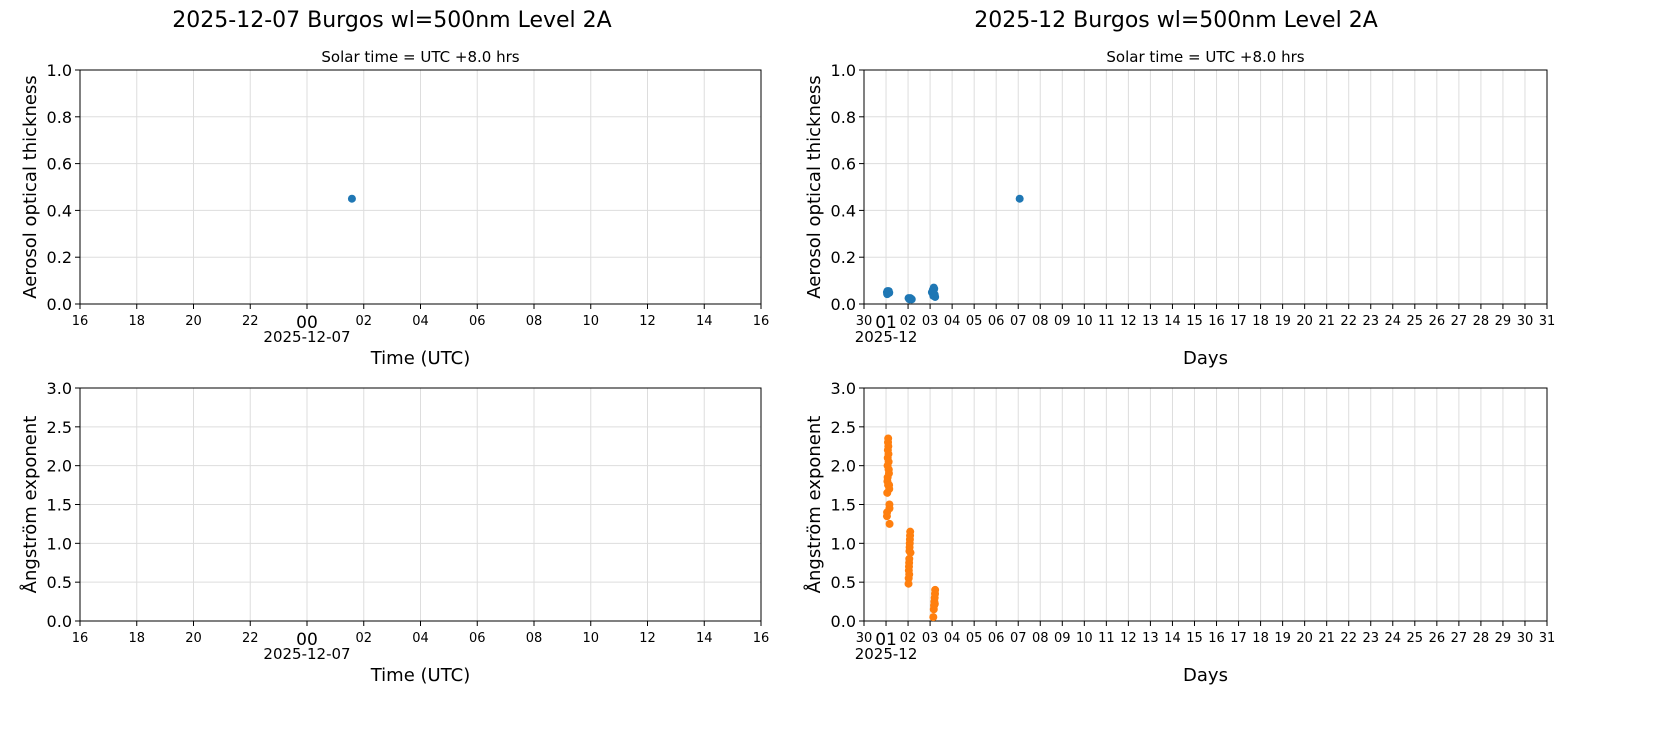 The image size is (1654, 737). What do you see at coordinates (306, 654) in the screenshot?
I see `x-tick-sublabel: 2025-12-07` at bounding box center [306, 654].